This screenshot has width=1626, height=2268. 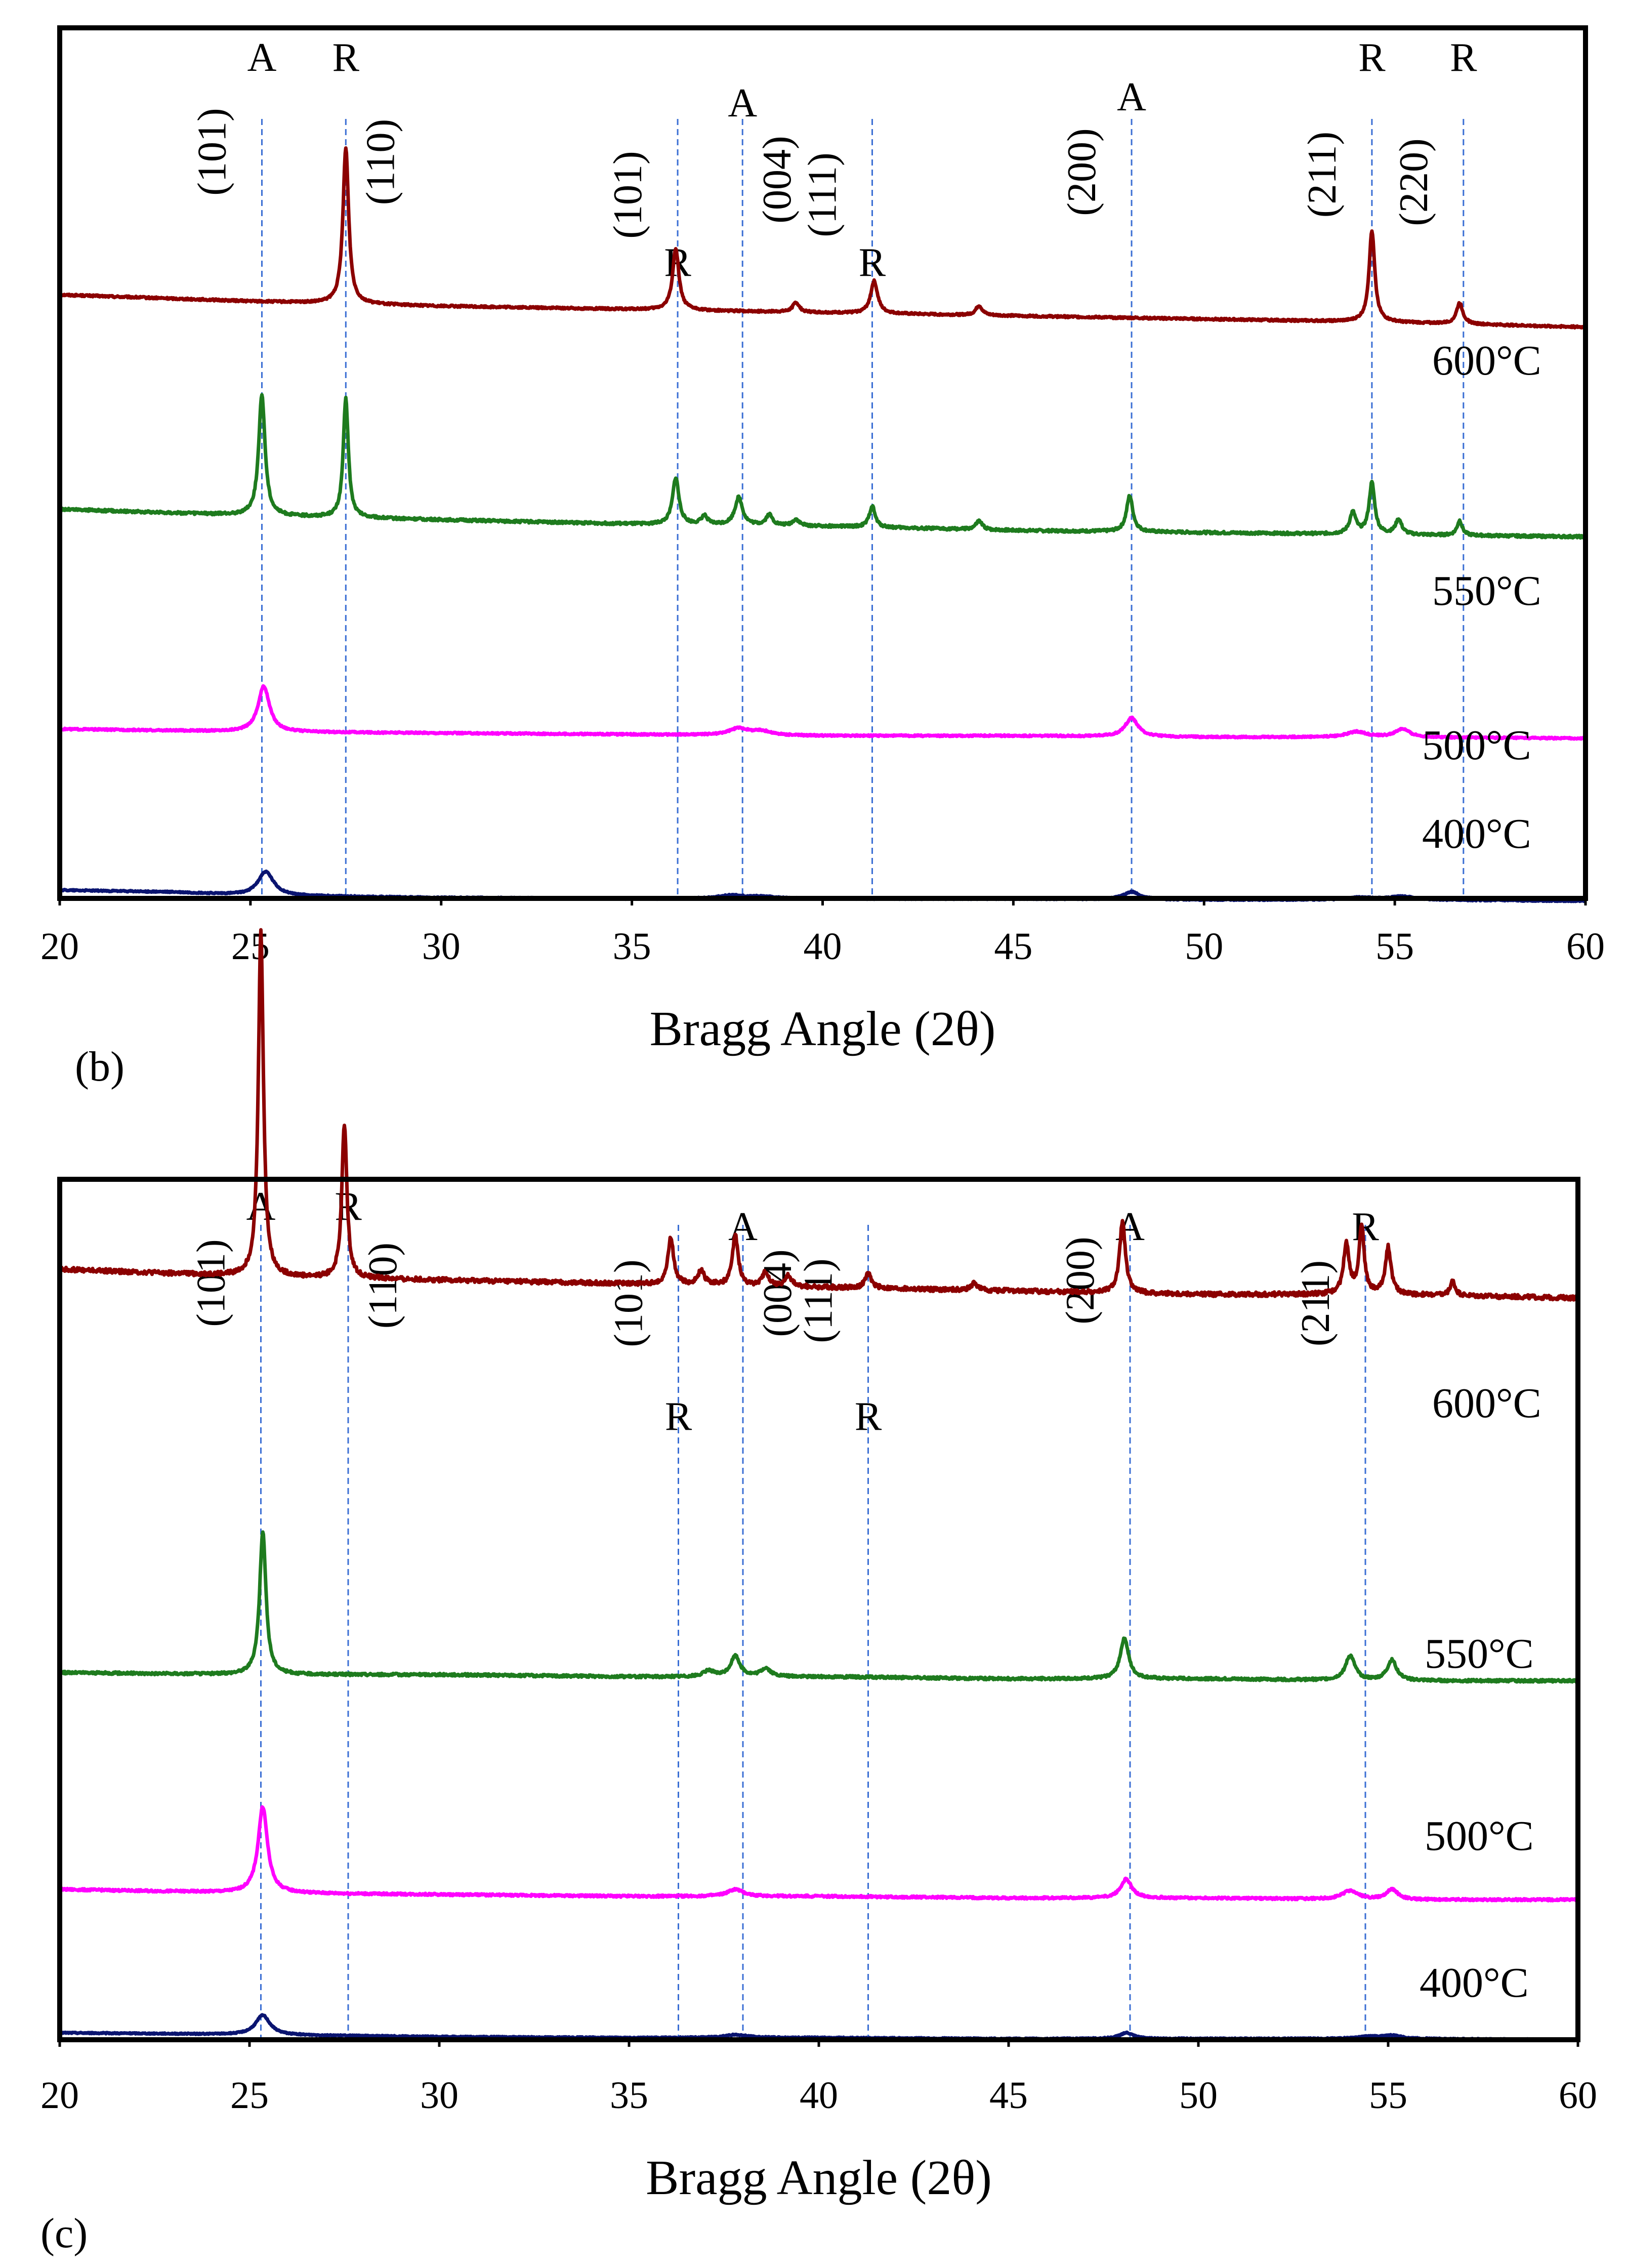 What do you see at coordinates (818, 2027) in the screenshot?
I see `xrd-series-400c` at bounding box center [818, 2027].